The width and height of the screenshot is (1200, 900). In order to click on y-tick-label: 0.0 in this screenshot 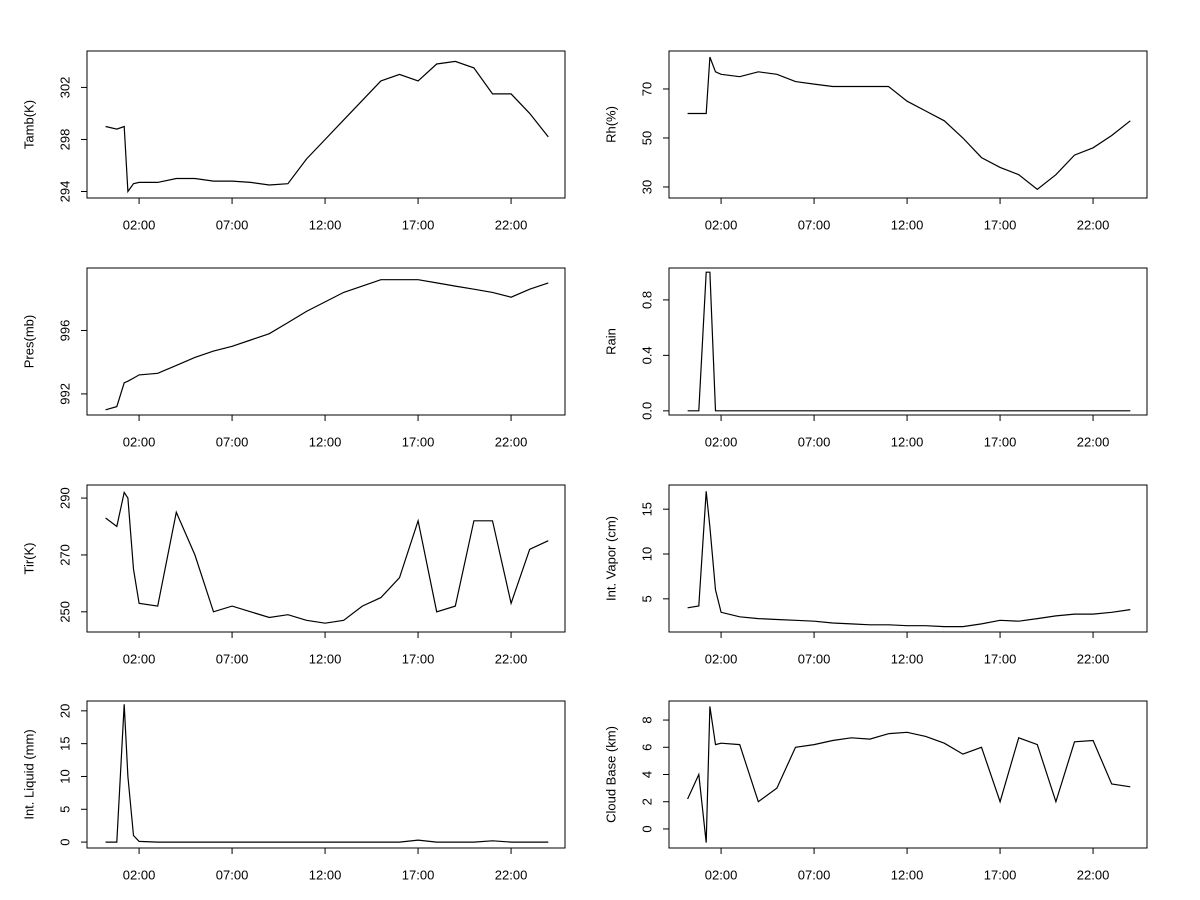, I will do `click(646, 411)`.